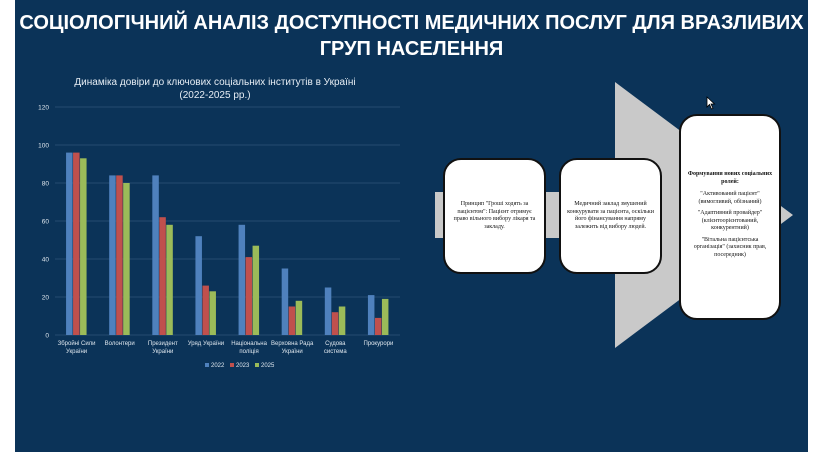 The width and height of the screenshot is (823, 457). Describe the element at coordinates (268, 366) in the screenshot. I see `legend-label: 2025` at that location.